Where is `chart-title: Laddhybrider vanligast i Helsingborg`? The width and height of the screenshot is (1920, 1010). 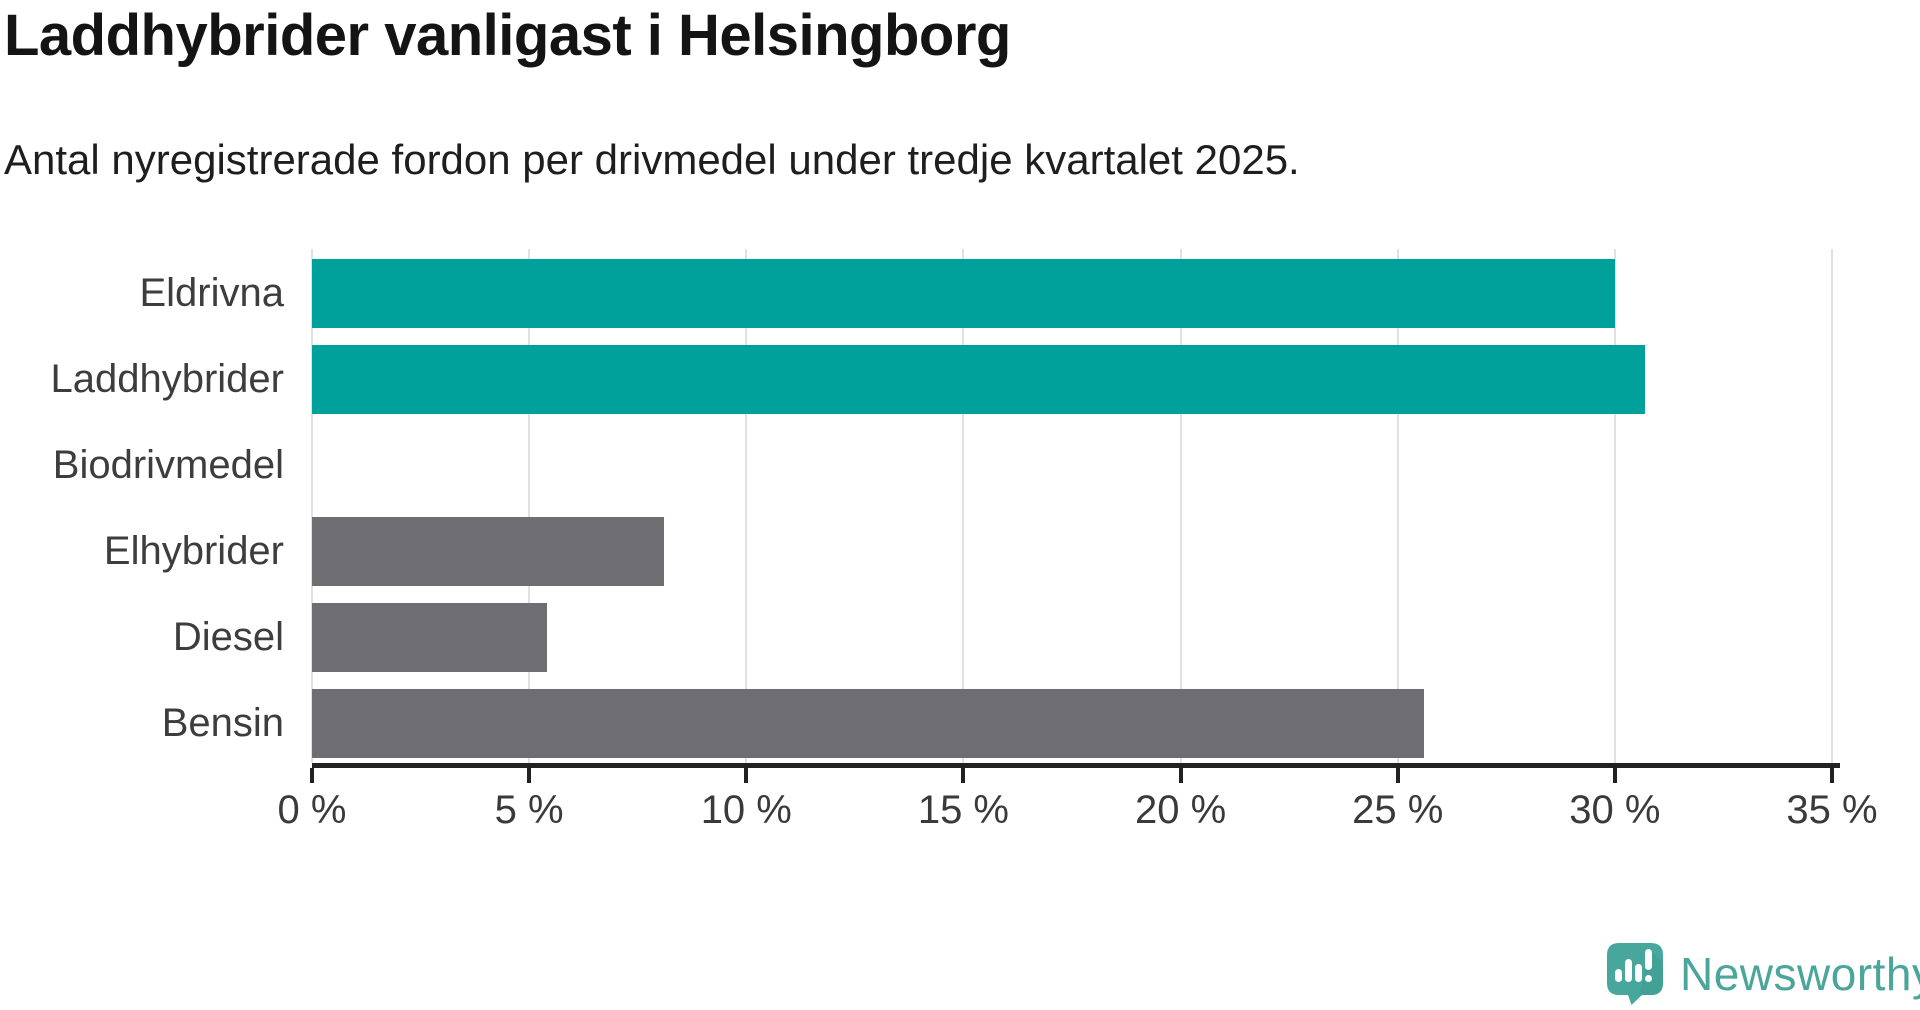 chart-title: Laddhybrider vanligast i Helsingborg is located at coordinates (507, 35).